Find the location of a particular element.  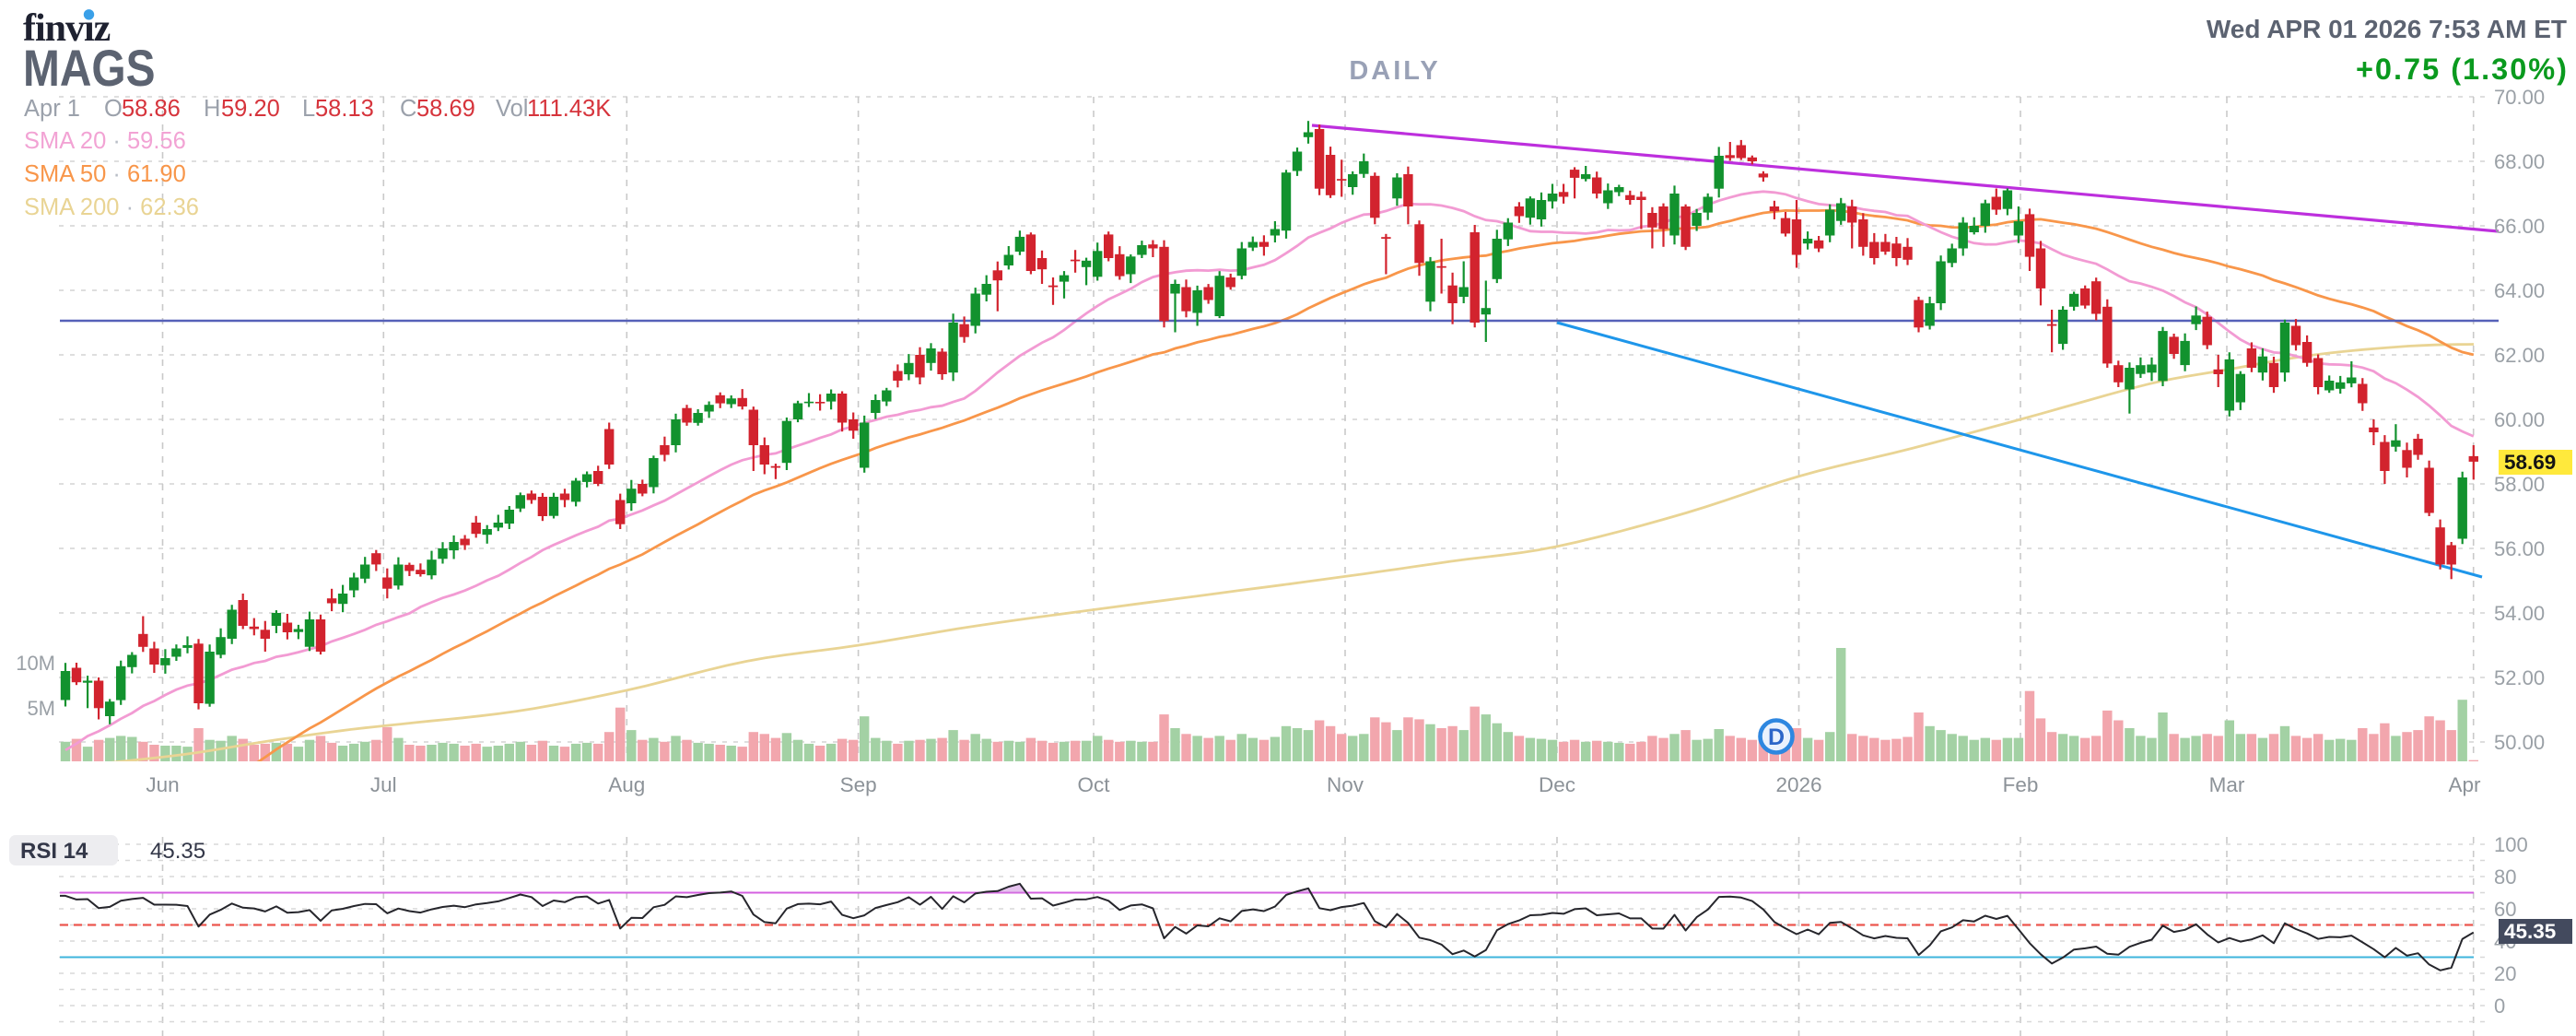

svg-text: 10M is located at coordinates (35, 663).